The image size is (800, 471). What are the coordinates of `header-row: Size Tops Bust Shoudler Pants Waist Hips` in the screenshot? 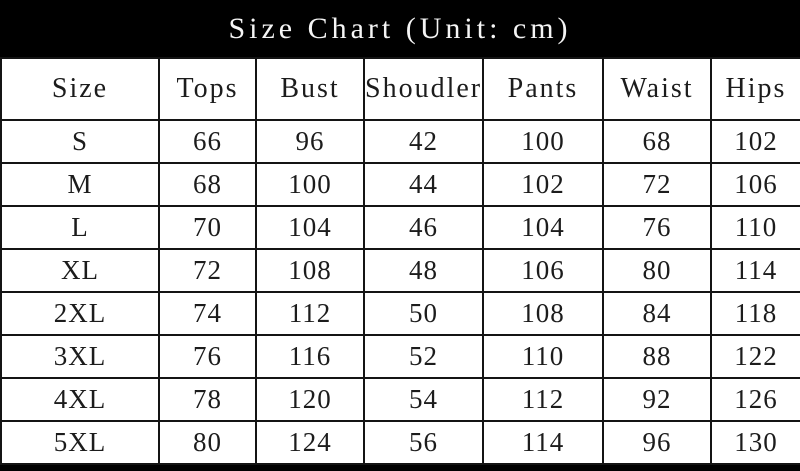 It's located at (400, 89).